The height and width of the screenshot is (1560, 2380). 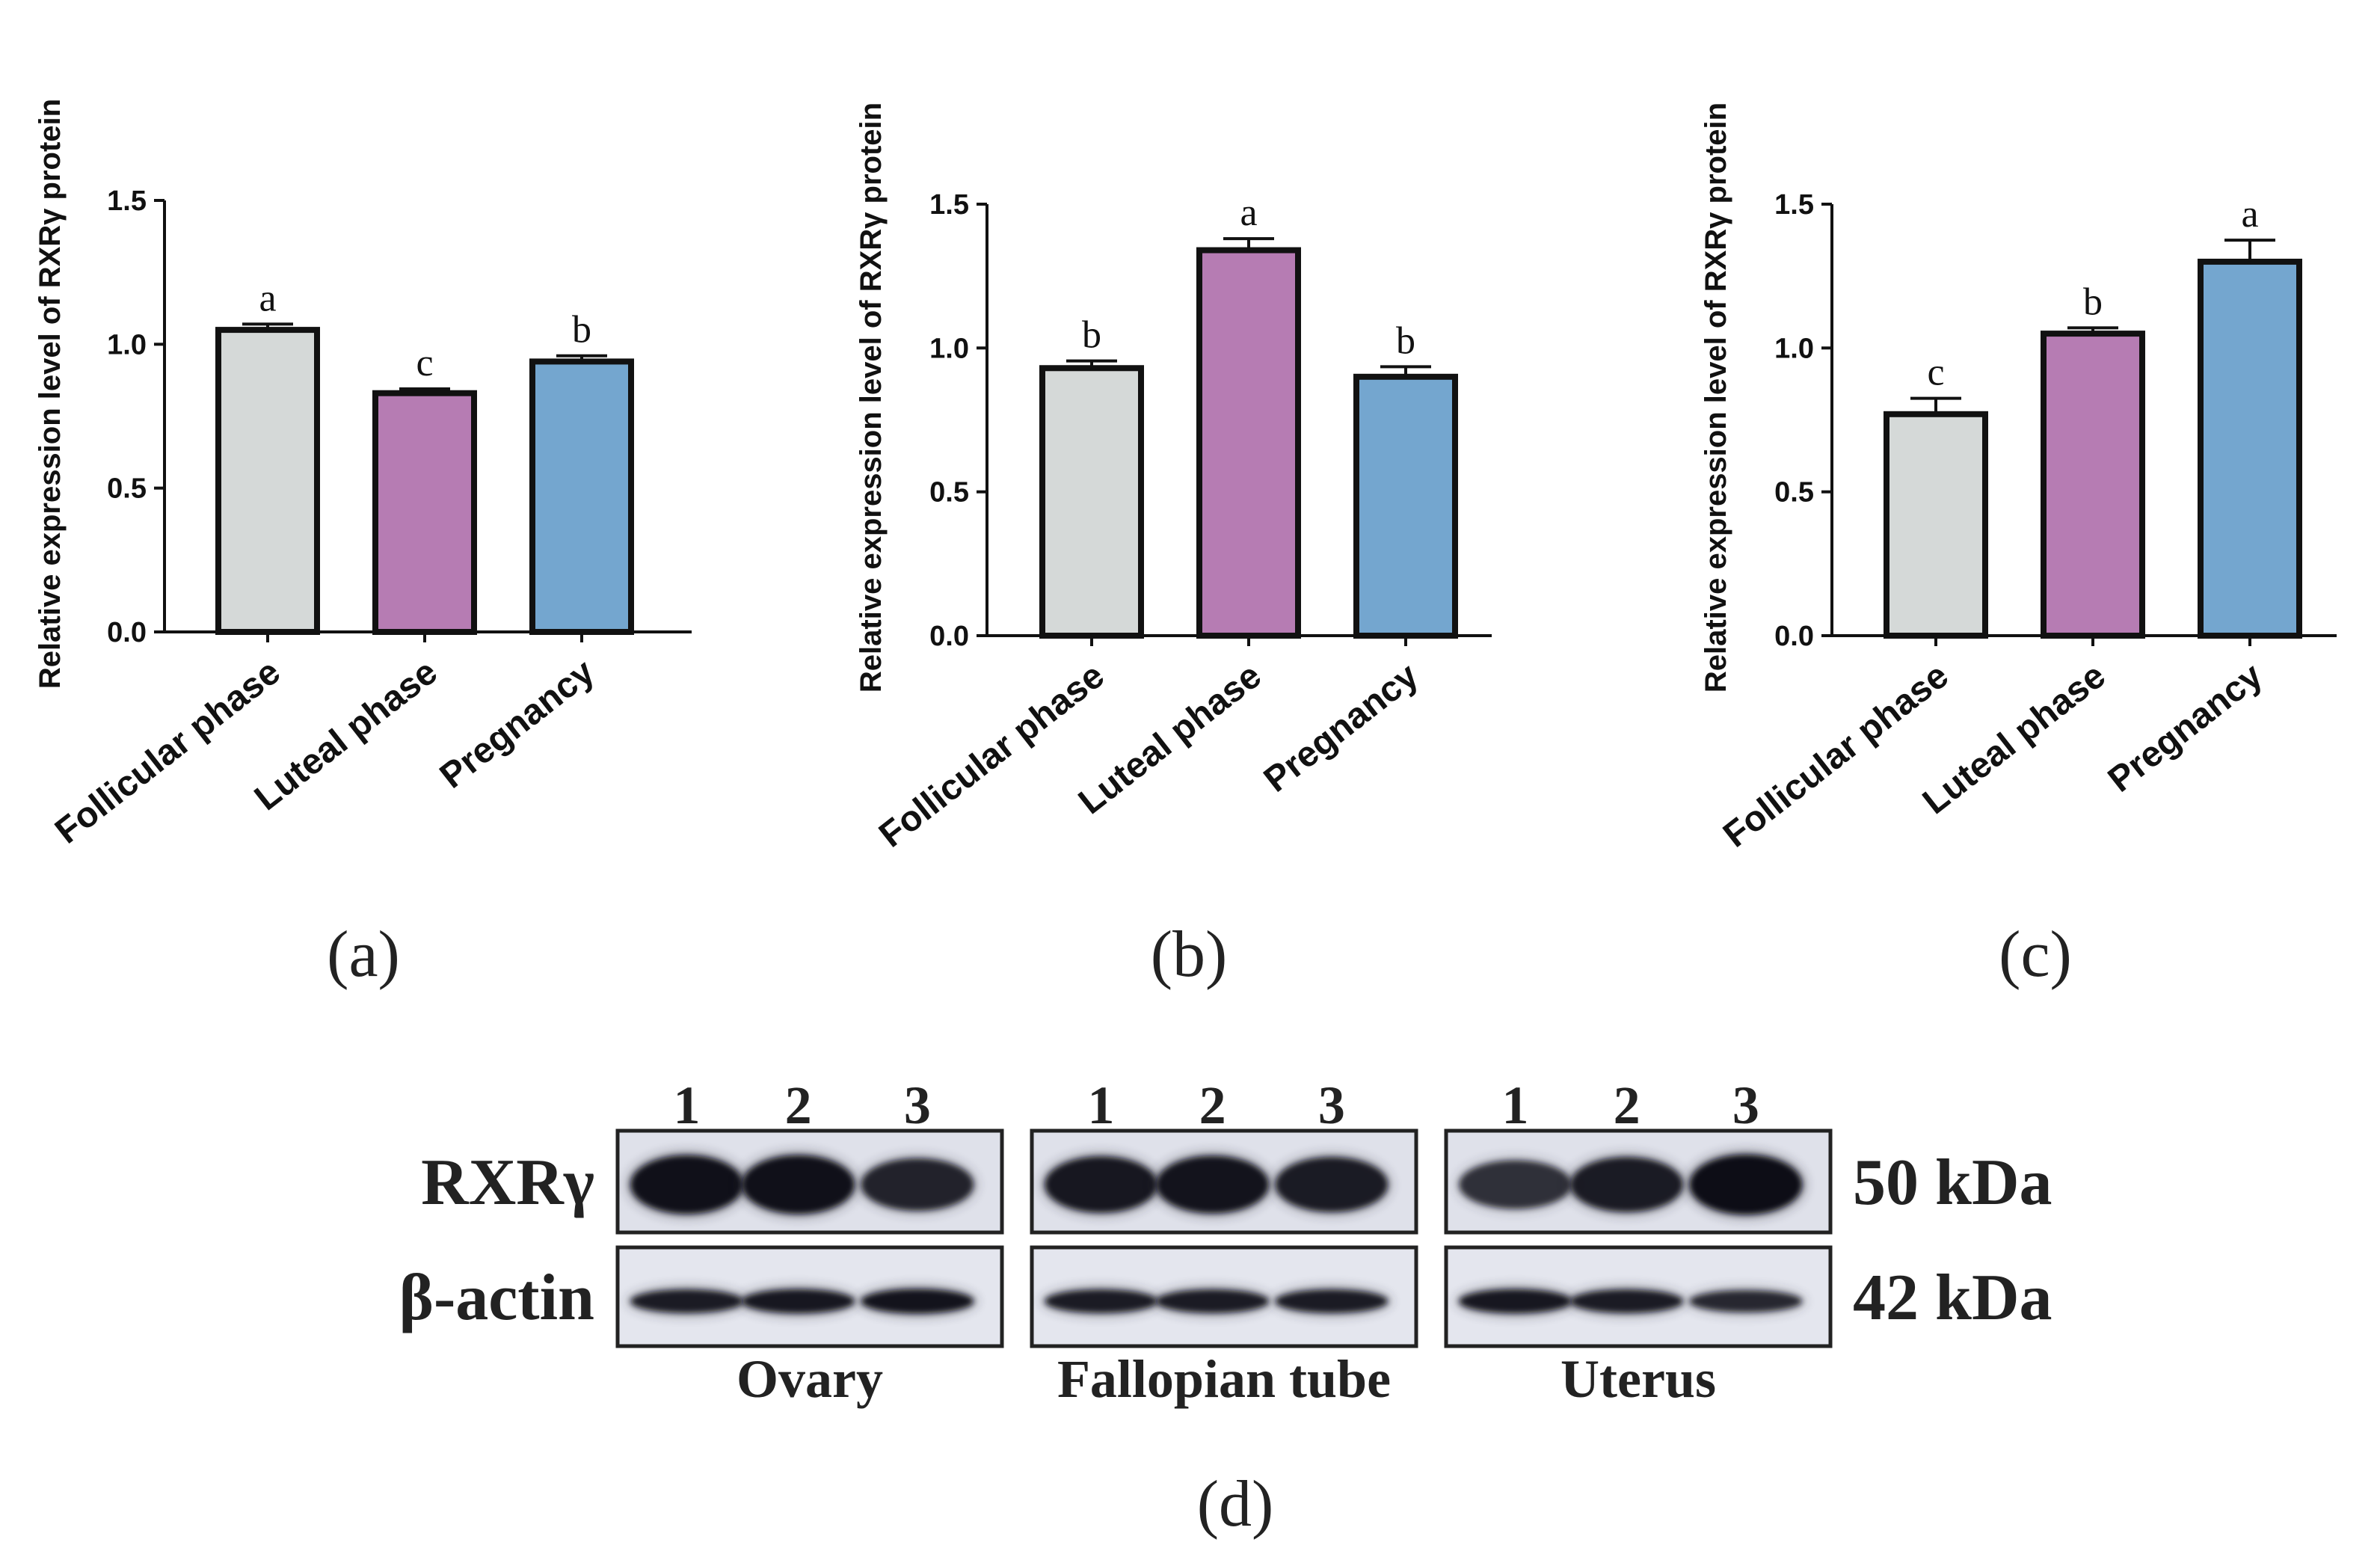 I want to click on blot-row-label: β-actin, so click(x=496, y=1298).